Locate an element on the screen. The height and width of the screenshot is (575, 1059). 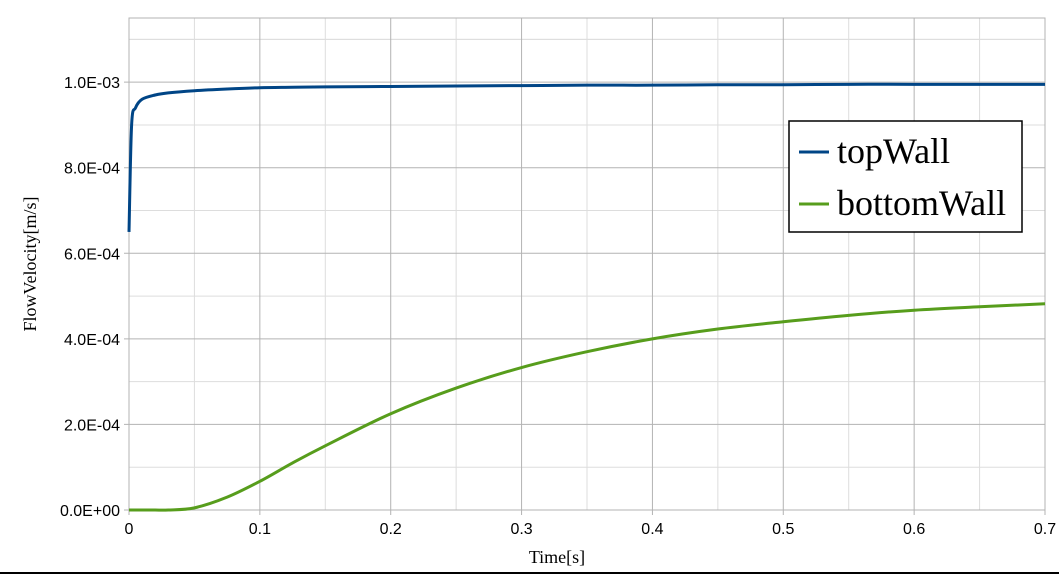
x-tick-label: 0.5 is located at coordinates (783, 529).